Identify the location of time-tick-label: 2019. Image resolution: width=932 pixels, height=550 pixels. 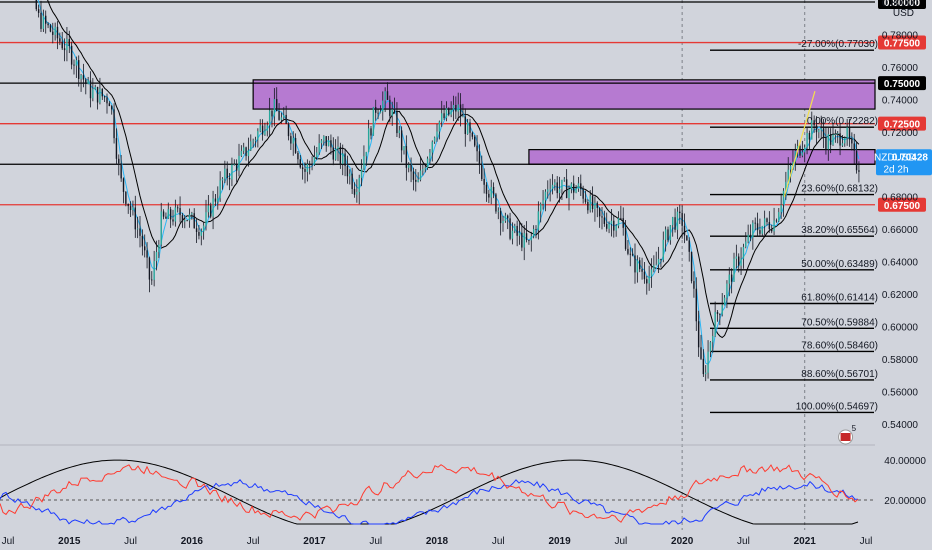
(559, 541).